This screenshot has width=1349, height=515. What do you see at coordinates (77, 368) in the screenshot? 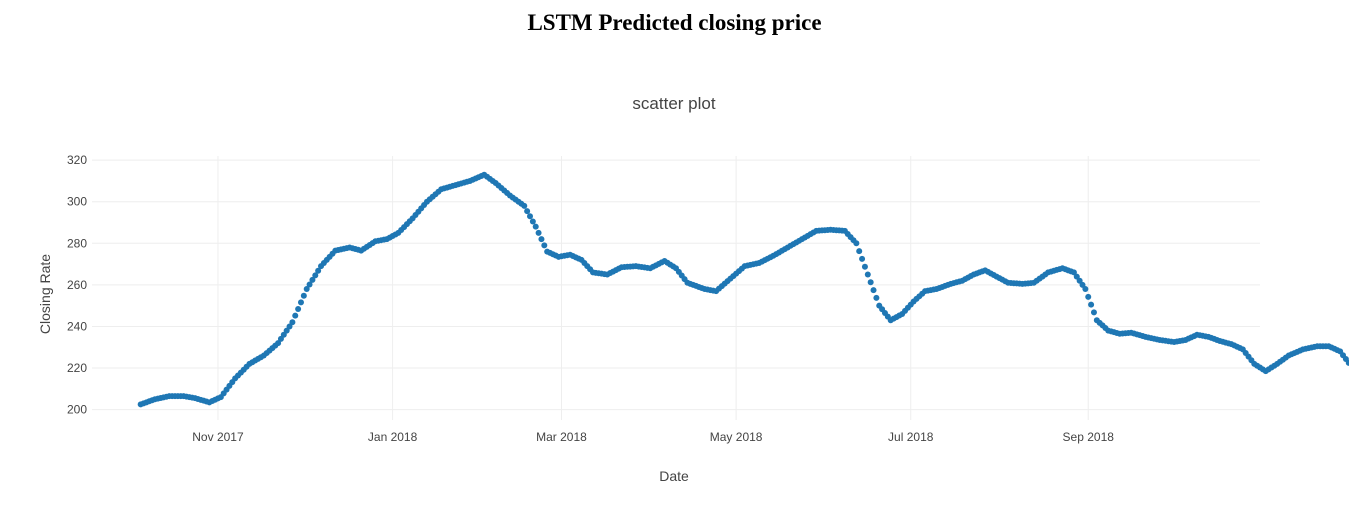
I see `y-tick-label: 220` at bounding box center [77, 368].